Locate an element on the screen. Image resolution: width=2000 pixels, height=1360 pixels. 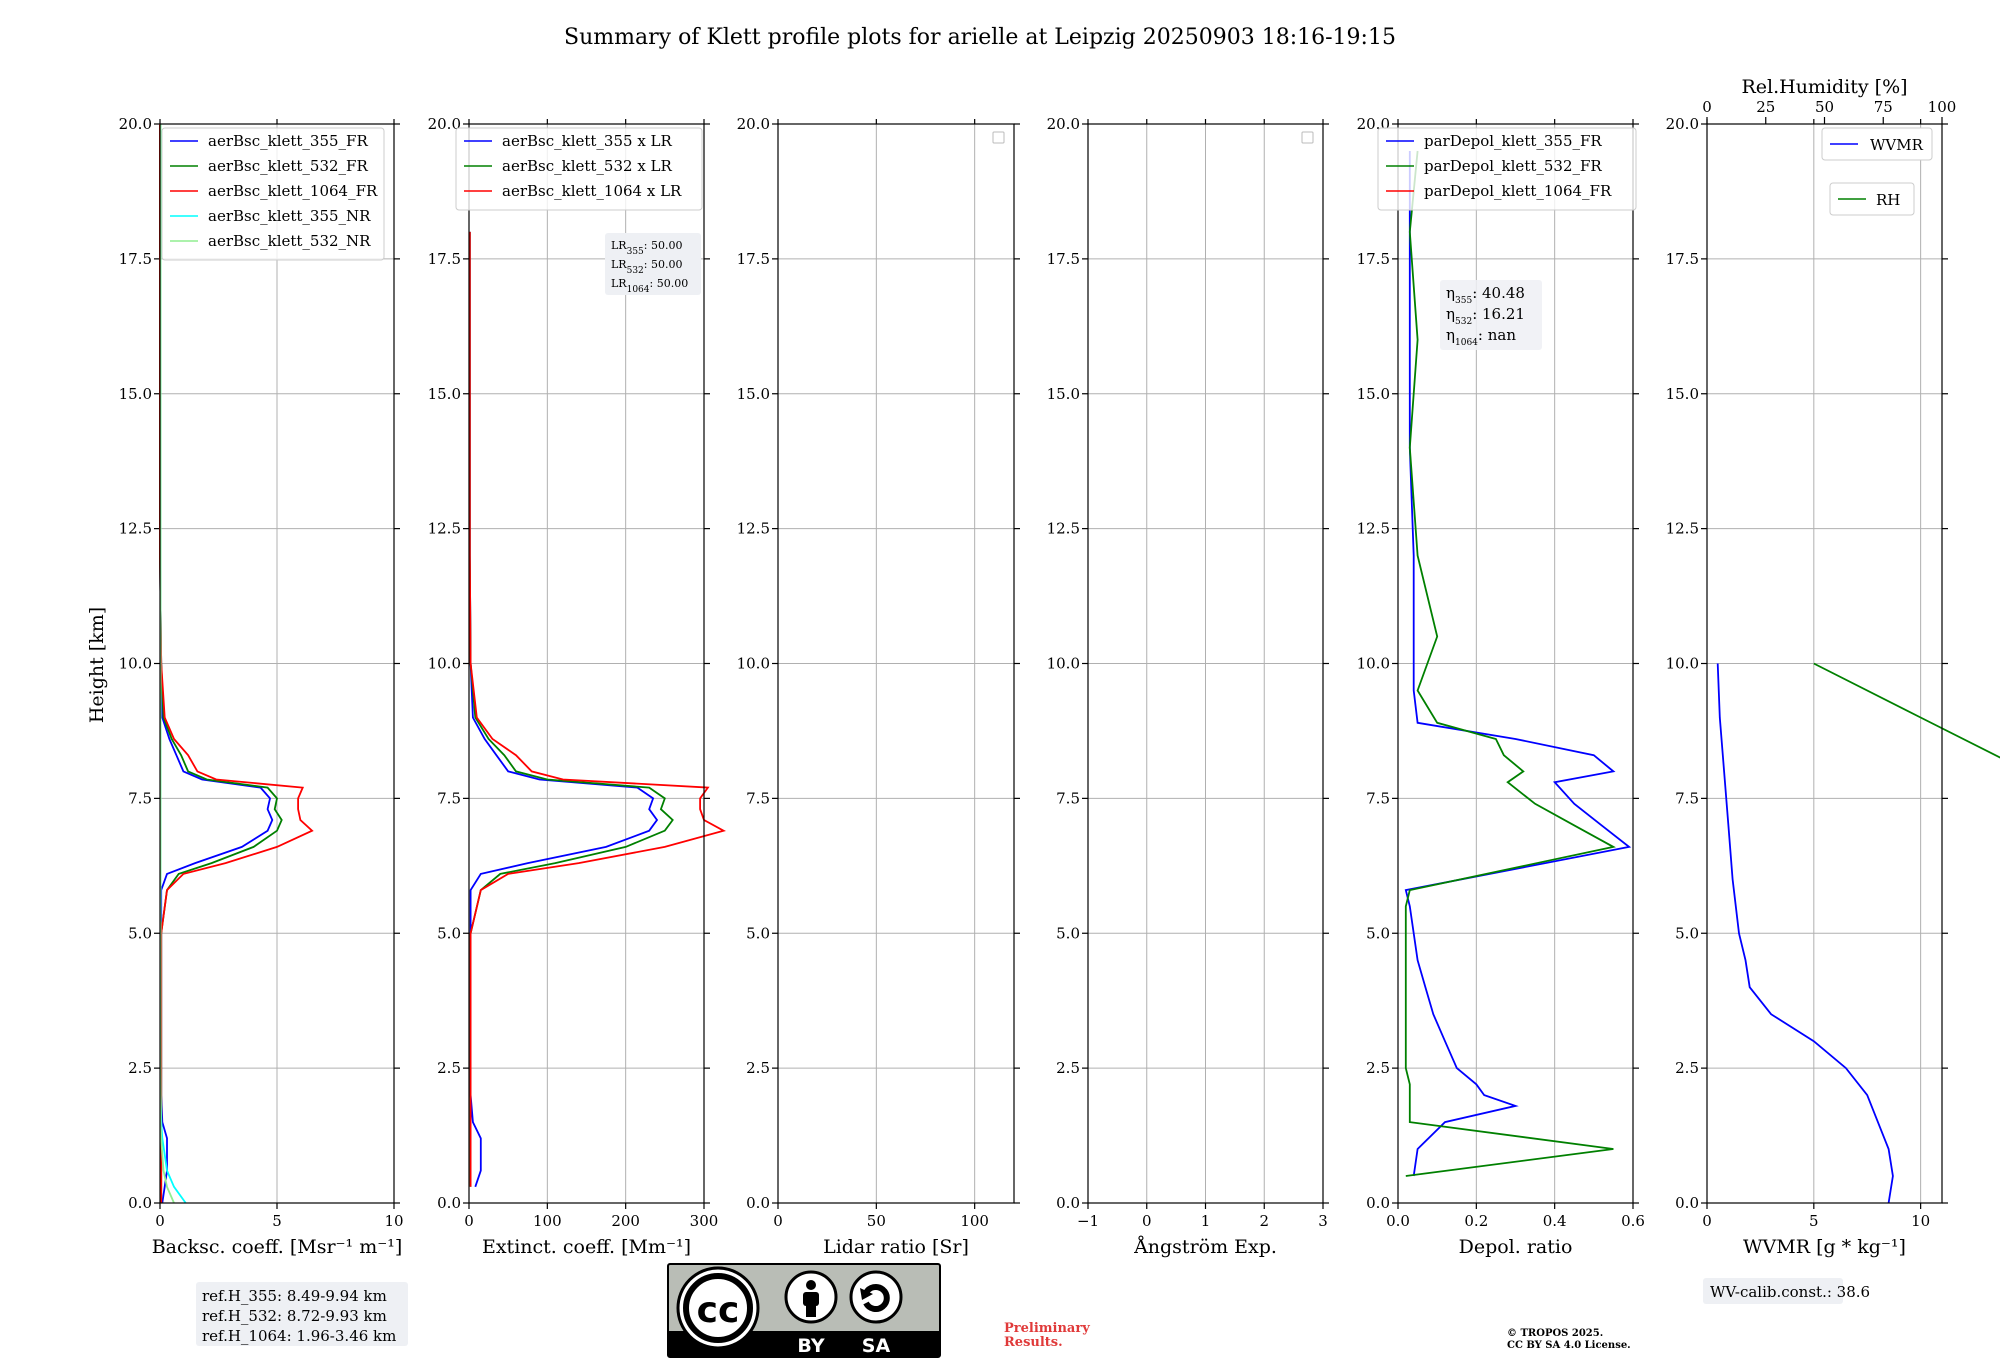
x-tick-label: 5 is located at coordinates (277, 1221).